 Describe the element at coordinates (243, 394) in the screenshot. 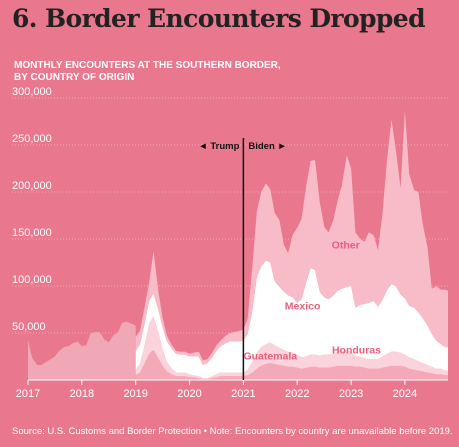

I see `x-tick-label: 2021` at that location.